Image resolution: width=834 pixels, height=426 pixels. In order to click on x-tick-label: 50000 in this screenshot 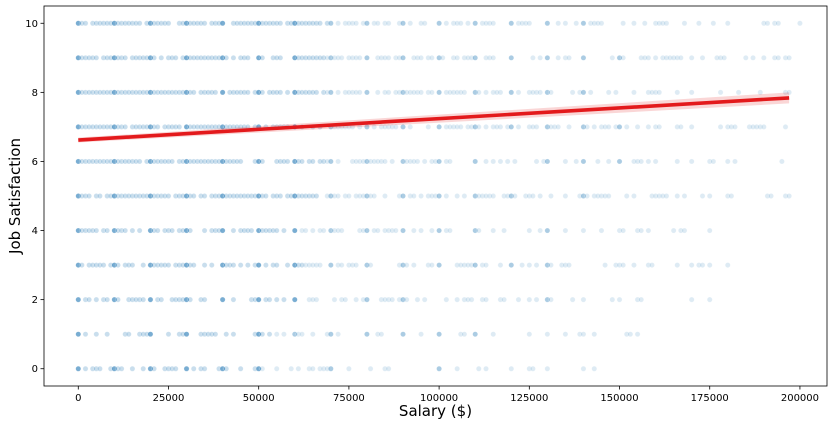, I will do `click(259, 398)`.